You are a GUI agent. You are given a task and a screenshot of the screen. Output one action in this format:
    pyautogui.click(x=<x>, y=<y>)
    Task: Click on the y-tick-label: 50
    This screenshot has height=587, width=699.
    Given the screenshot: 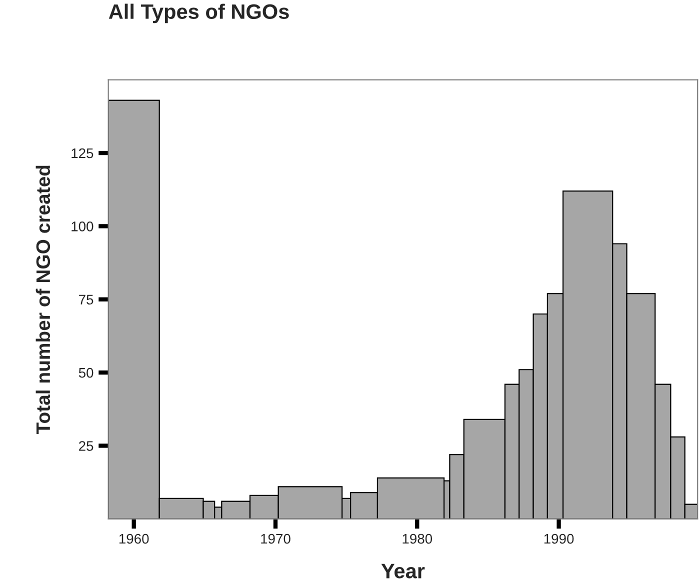 What is the action you would take?
    pyautogui.click(x=86, y=373)
    